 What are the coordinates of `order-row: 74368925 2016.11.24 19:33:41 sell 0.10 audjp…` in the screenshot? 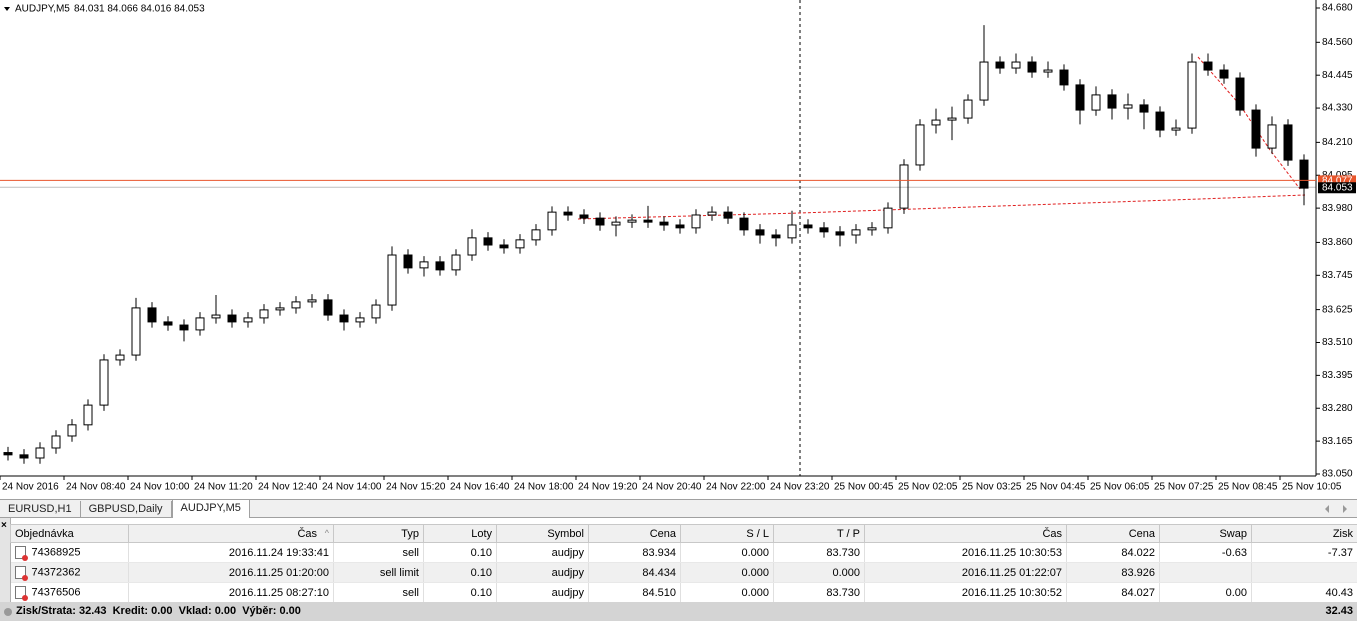 It's located at (683, 552).